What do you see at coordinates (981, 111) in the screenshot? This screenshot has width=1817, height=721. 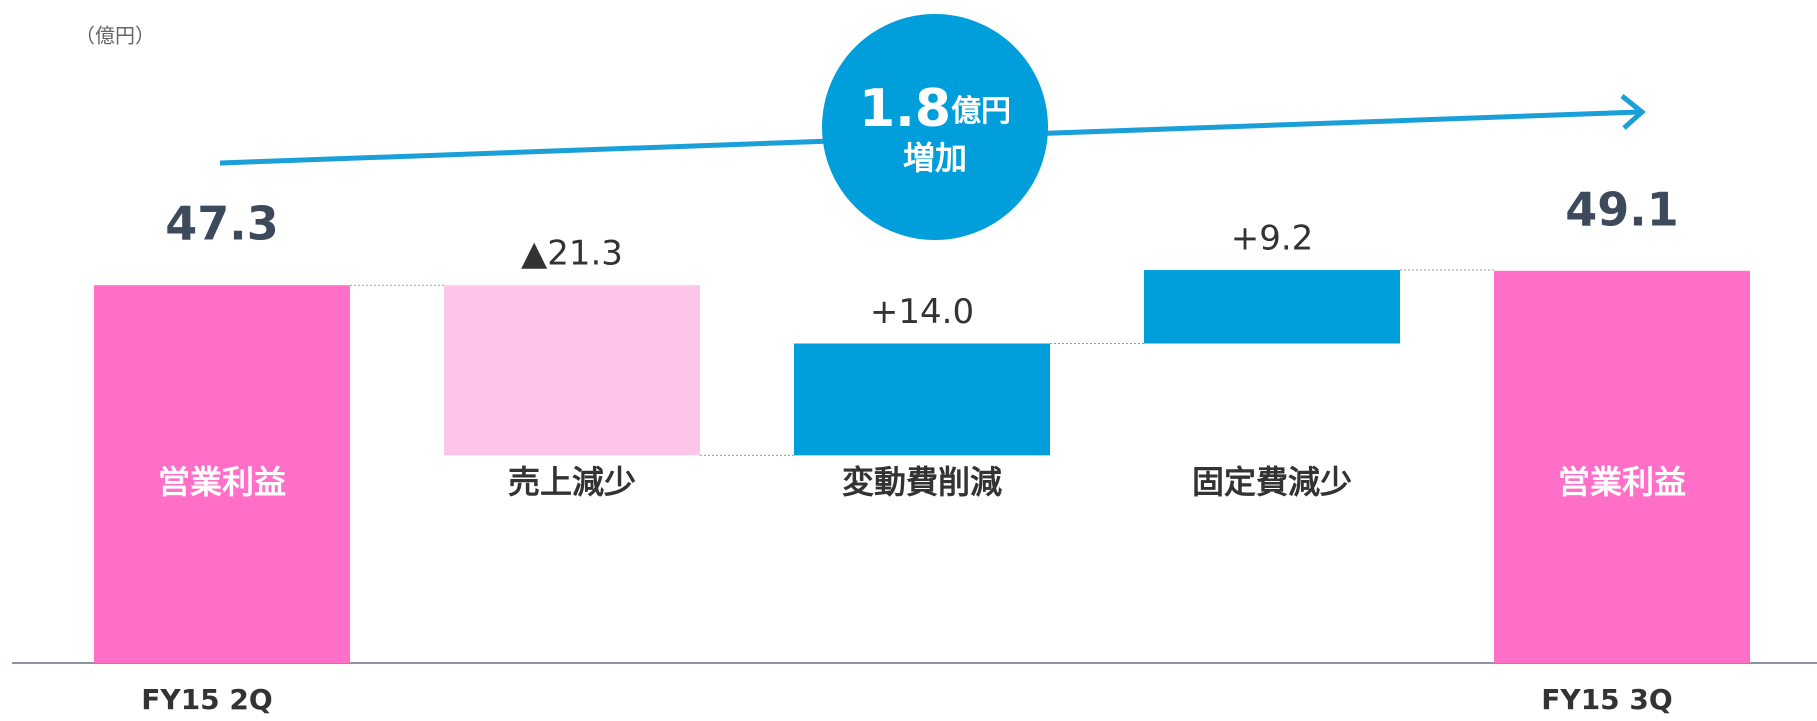 I see `annotation-unit: 億円` at bounding box center [981, 111].